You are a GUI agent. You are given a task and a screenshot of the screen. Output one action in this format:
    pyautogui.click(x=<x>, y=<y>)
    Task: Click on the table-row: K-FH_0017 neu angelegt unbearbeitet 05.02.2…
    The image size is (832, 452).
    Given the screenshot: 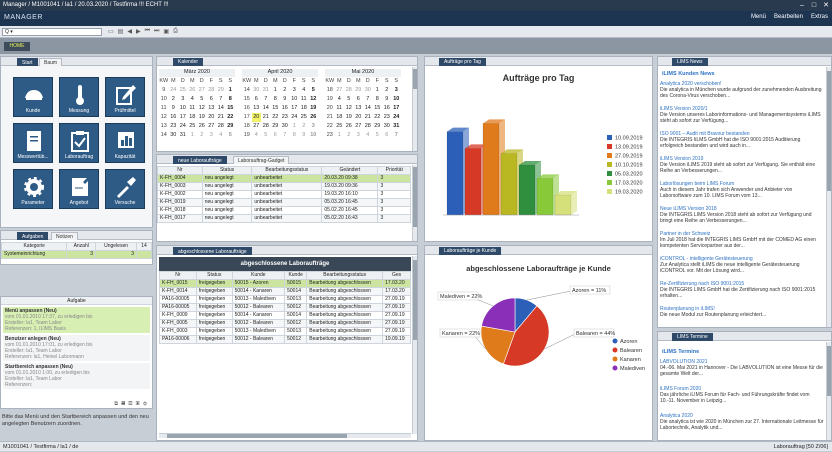 What is the action you would take?
    pyautogui.click(x=284, y=218)
    